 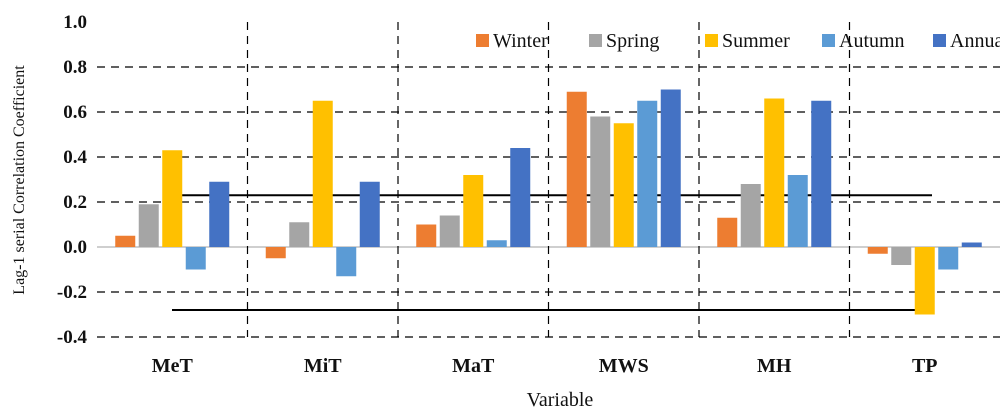 I want to click on bar-autumn-mat, so click(x=496, y=243).